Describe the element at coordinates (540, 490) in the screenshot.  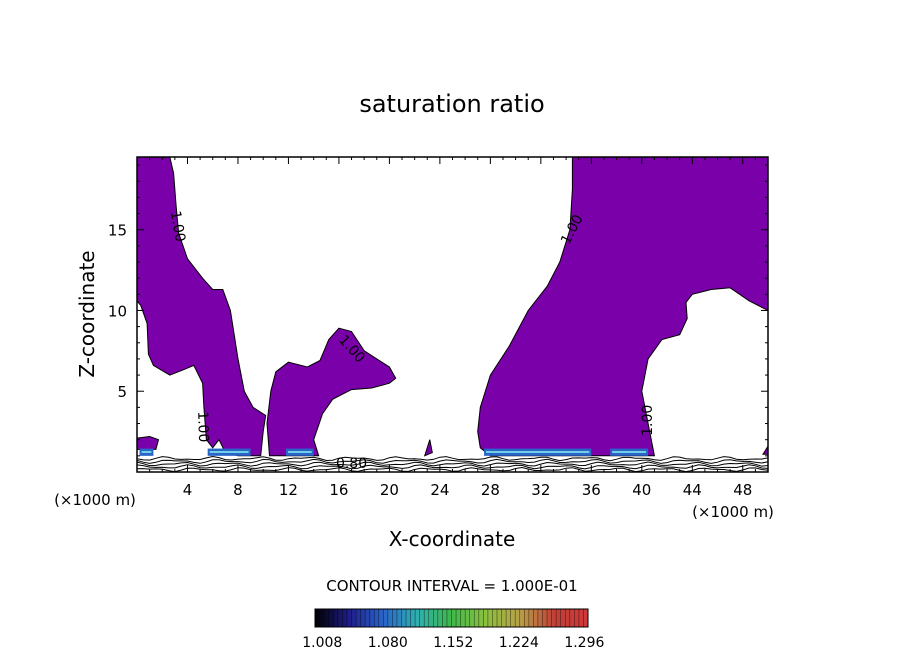
I see `x-tick-label: 32` at that location.